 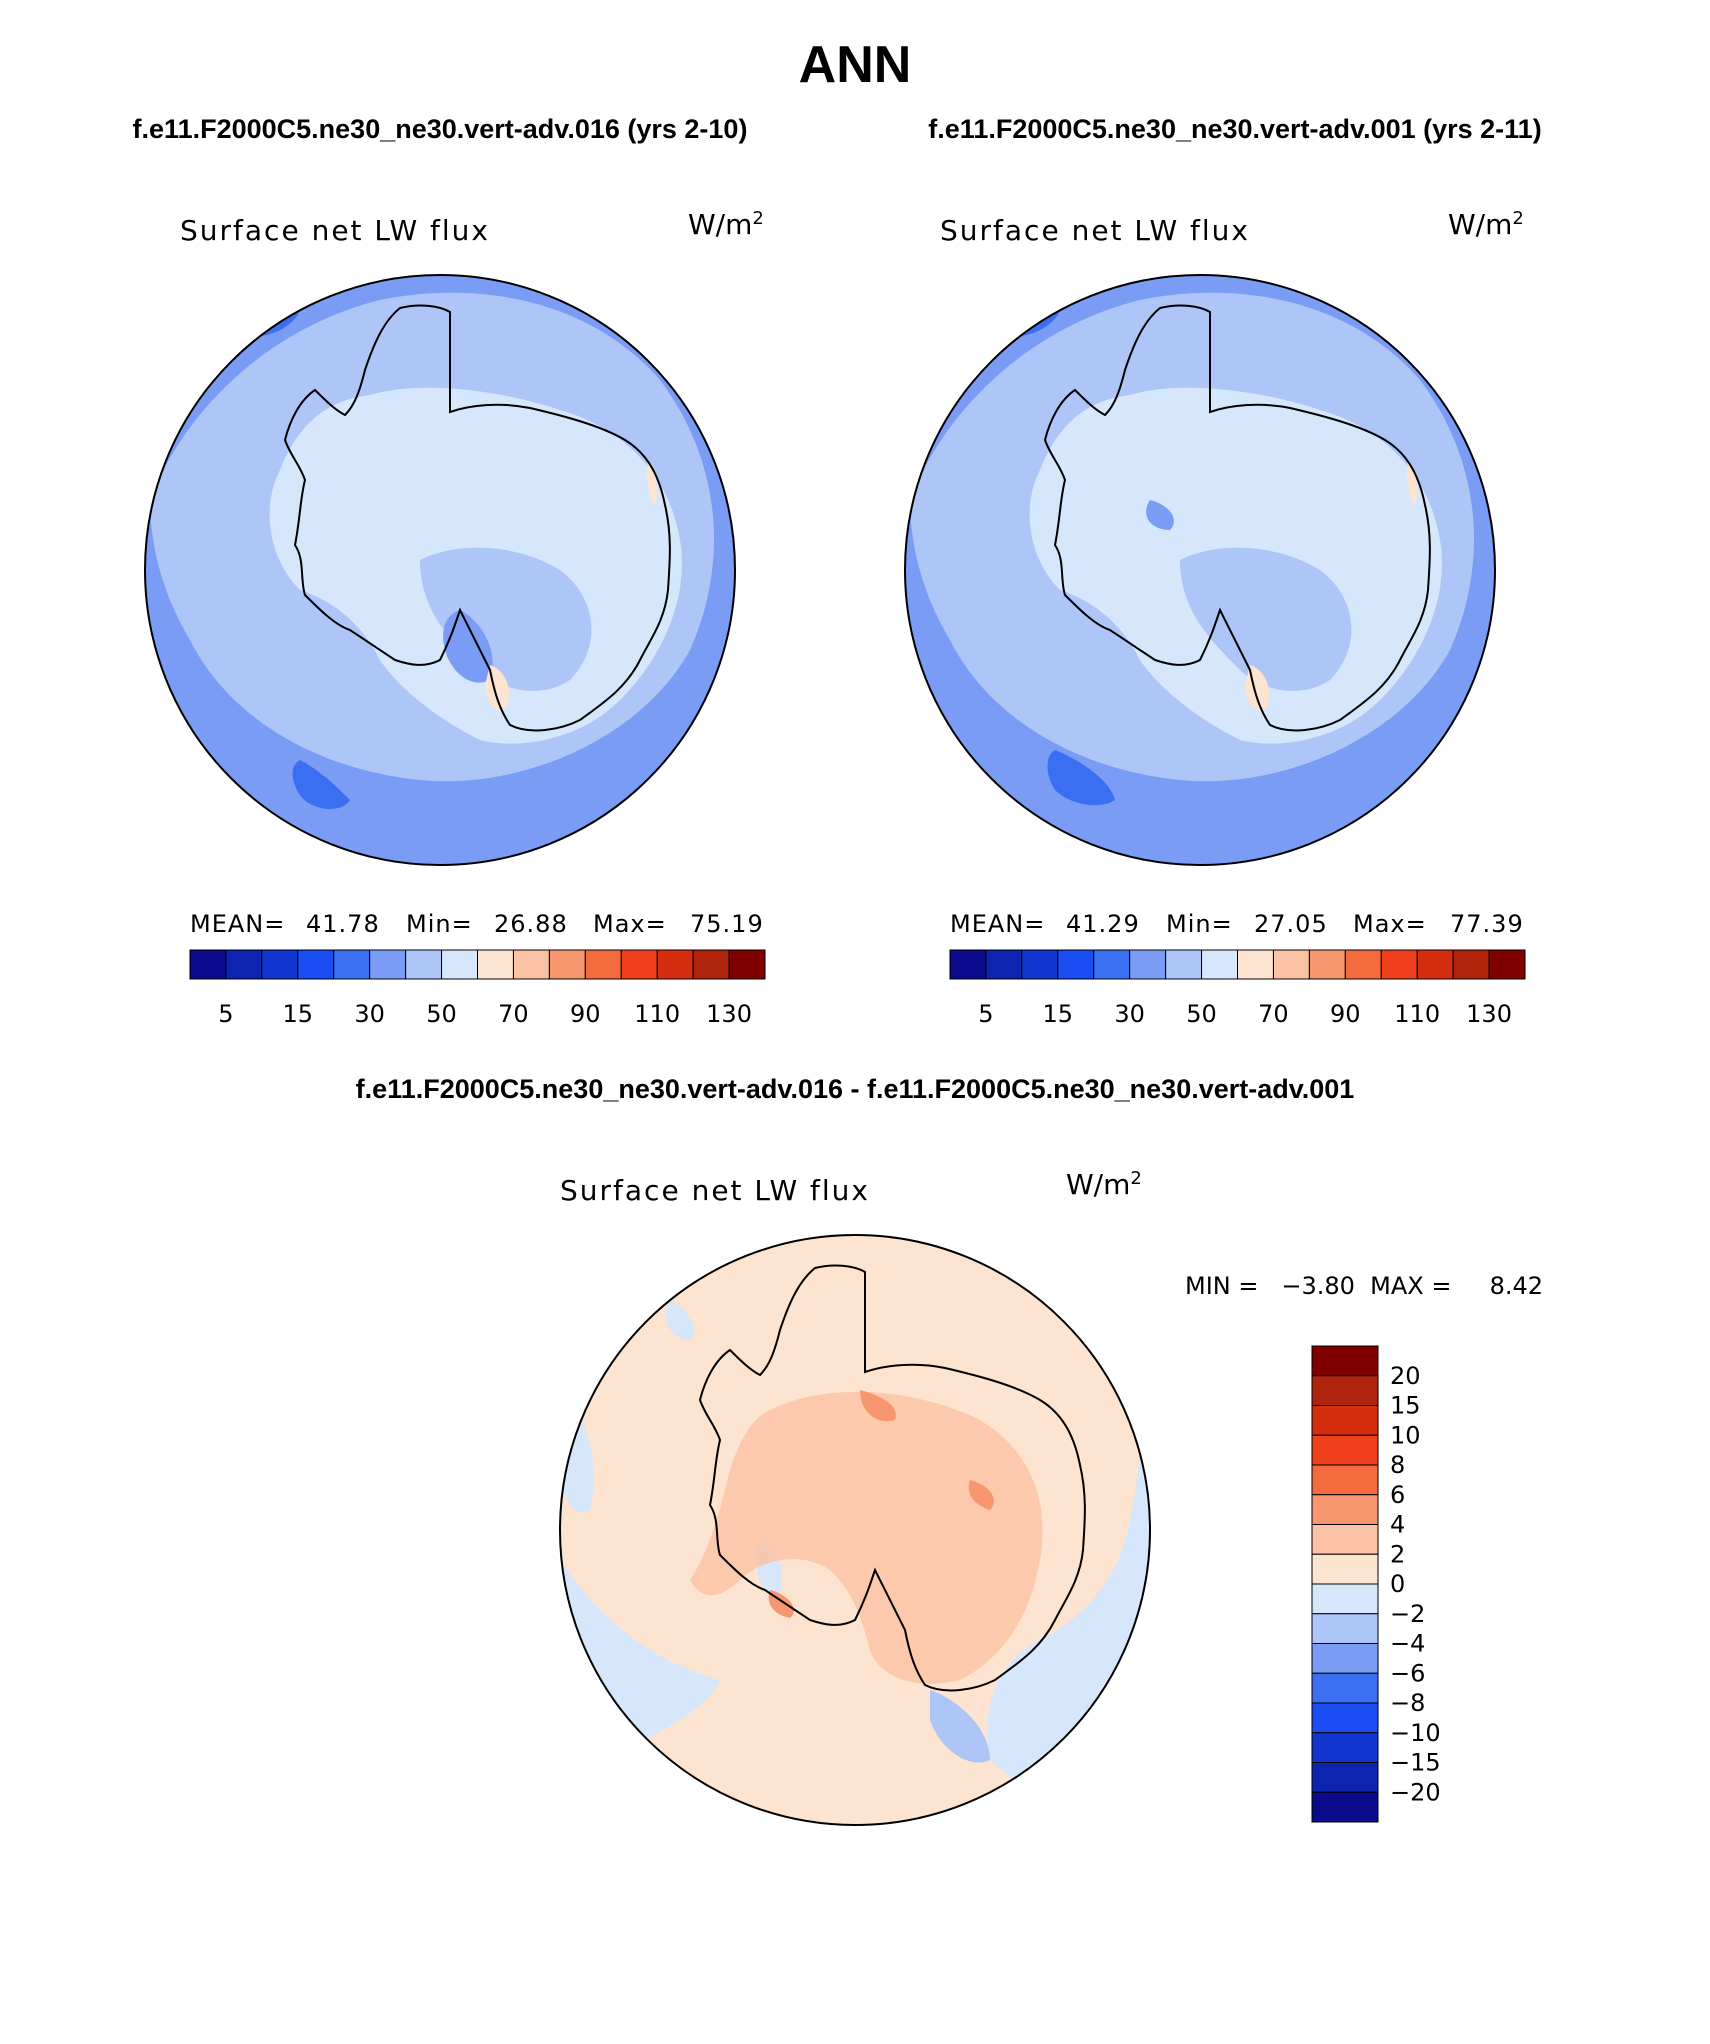 What do you see at coordinates (441, 1014) in the screenshot?
I see `colorbar-left-tick-label: 50` at bounding box center [441, 1014].